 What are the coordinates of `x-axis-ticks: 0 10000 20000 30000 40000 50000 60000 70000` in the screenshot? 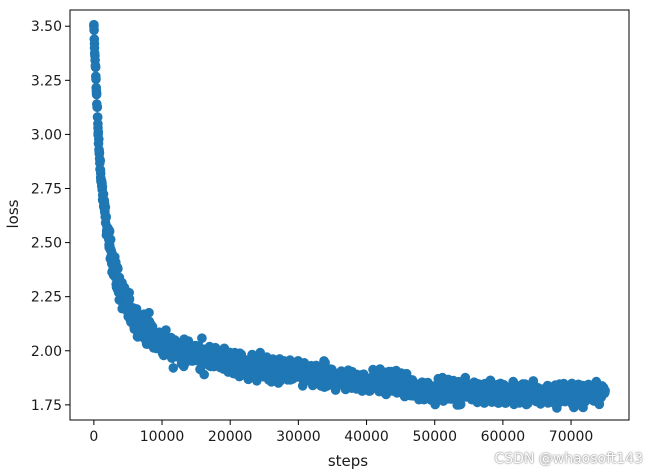 It's located at (341, 432).